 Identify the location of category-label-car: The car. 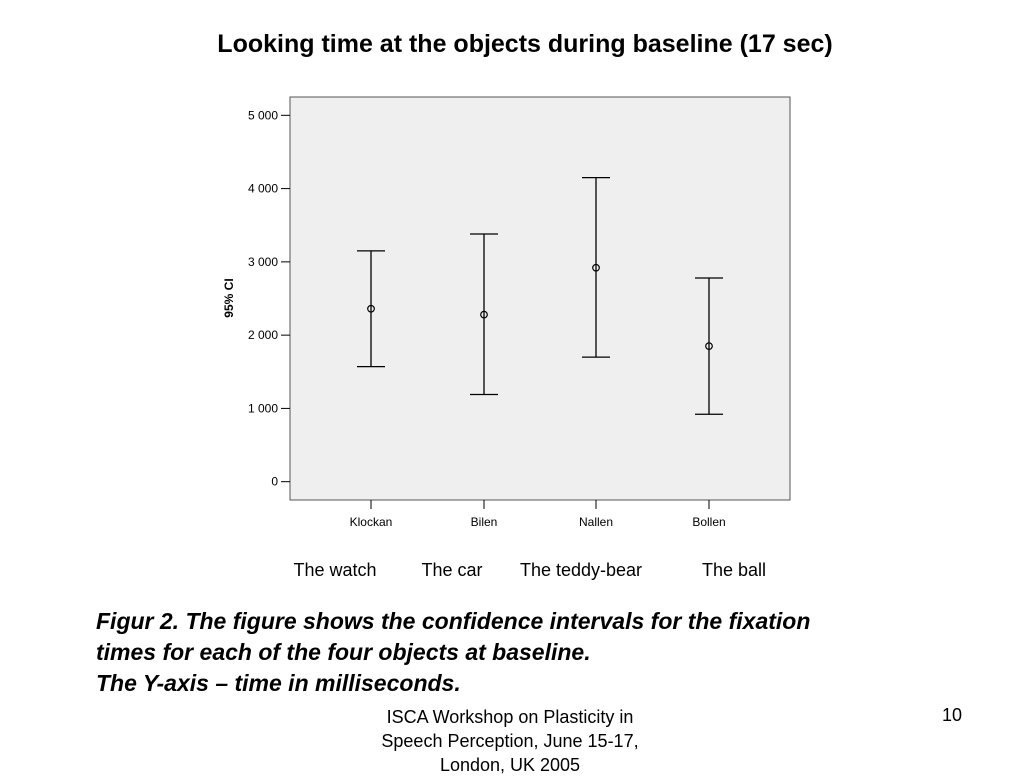
(452, 570).